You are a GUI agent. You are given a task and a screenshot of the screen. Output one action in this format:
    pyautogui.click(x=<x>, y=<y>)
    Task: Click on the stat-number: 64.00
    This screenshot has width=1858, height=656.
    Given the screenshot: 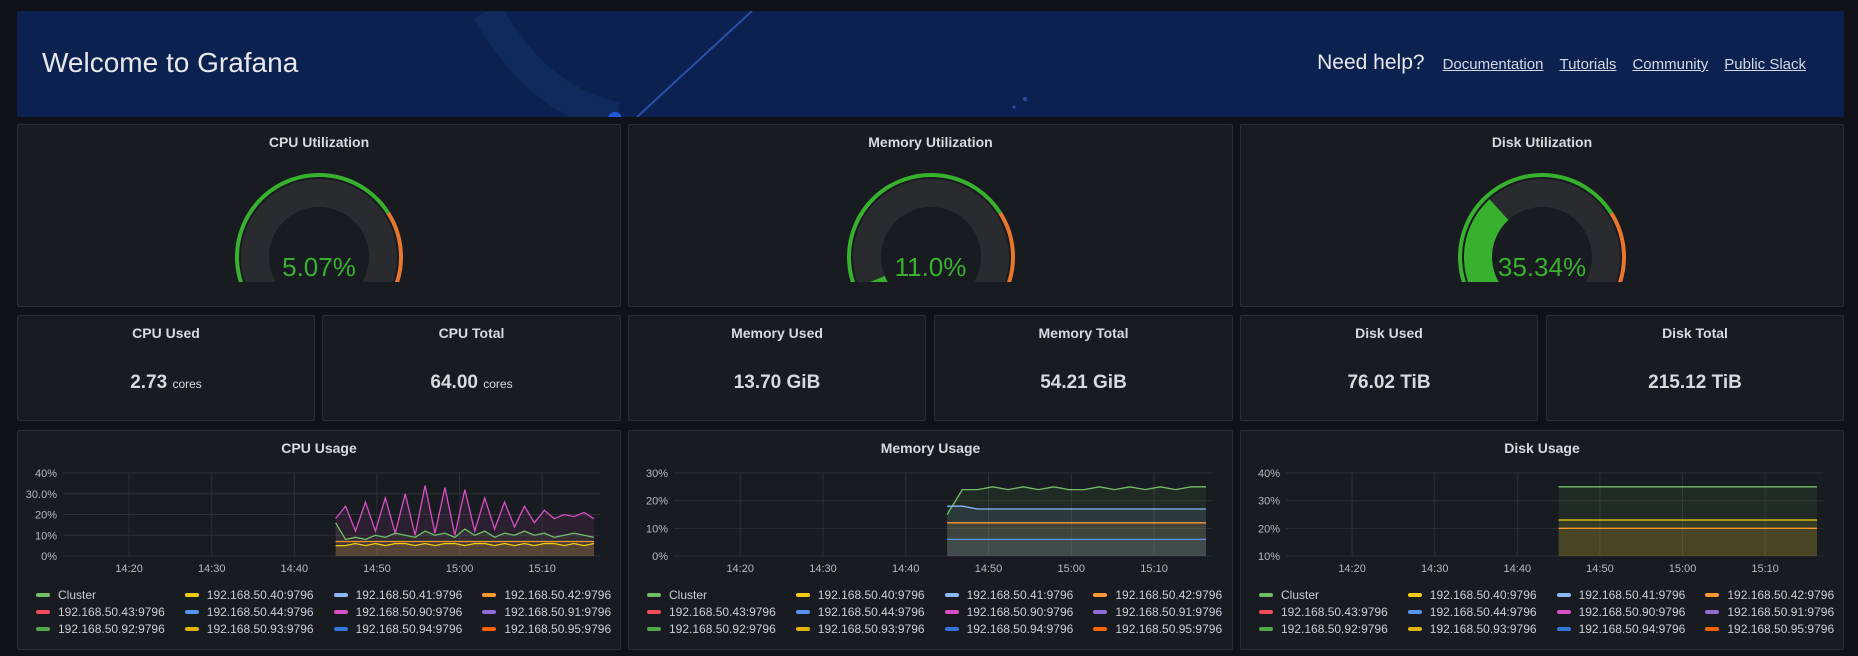 What is the action you would take?
    pyautogui.click(x=454, y=382)
    